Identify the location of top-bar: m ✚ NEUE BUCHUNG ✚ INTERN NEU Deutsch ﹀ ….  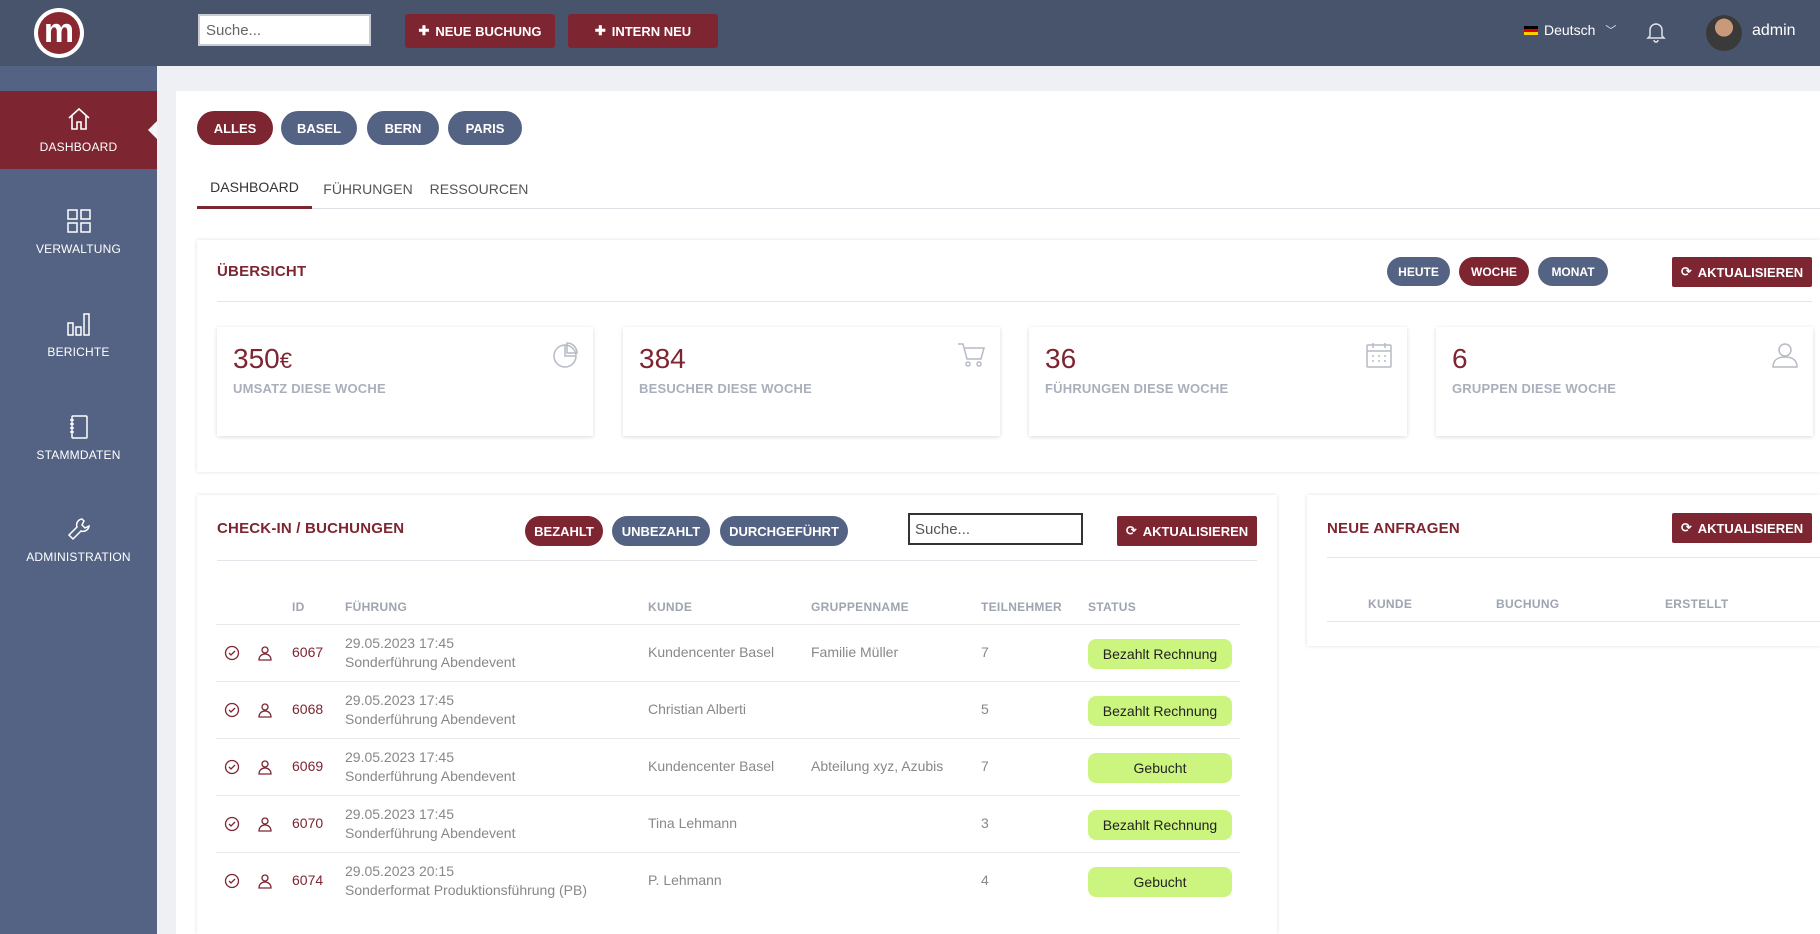
(910, 33).